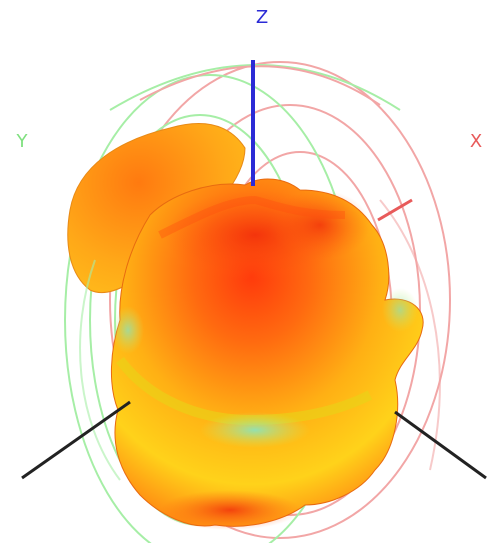 This screenshot has height=547, width=488. I want to click on cool-spot-right, so click(400, 310).